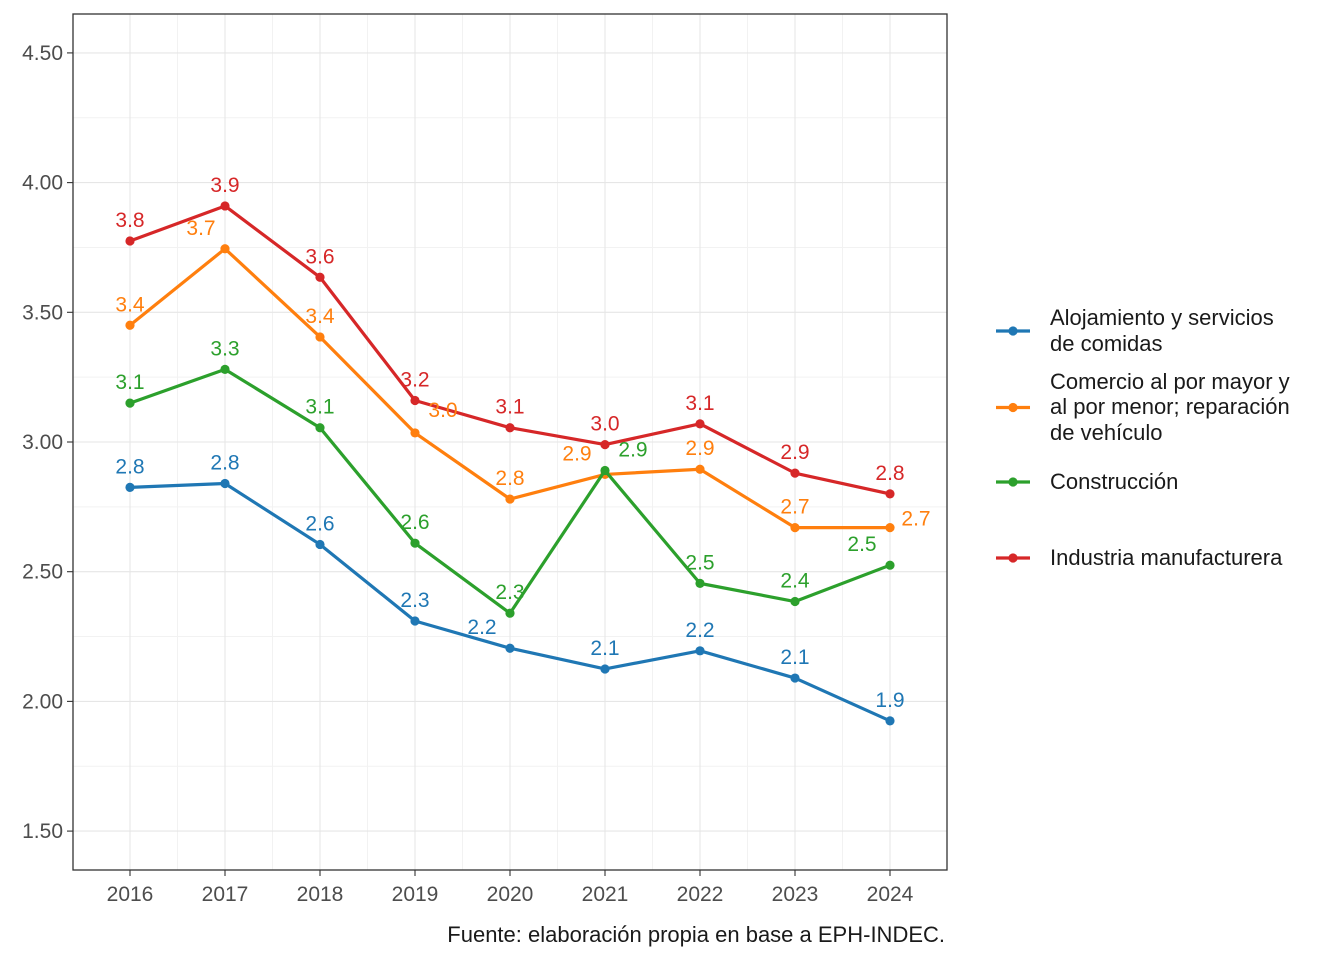 The image size is (1344, 960). Describe the element at coordinates (890, 894) in the screenshot. I see `x-tick-label: 2024` at that location.